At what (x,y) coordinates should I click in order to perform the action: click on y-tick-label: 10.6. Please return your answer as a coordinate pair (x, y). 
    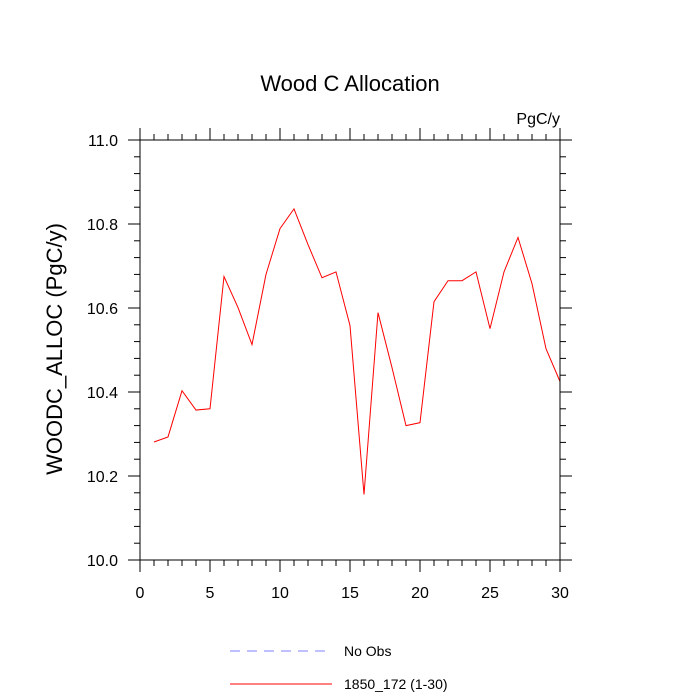
    Looking at the image, I should click on (102, 309).